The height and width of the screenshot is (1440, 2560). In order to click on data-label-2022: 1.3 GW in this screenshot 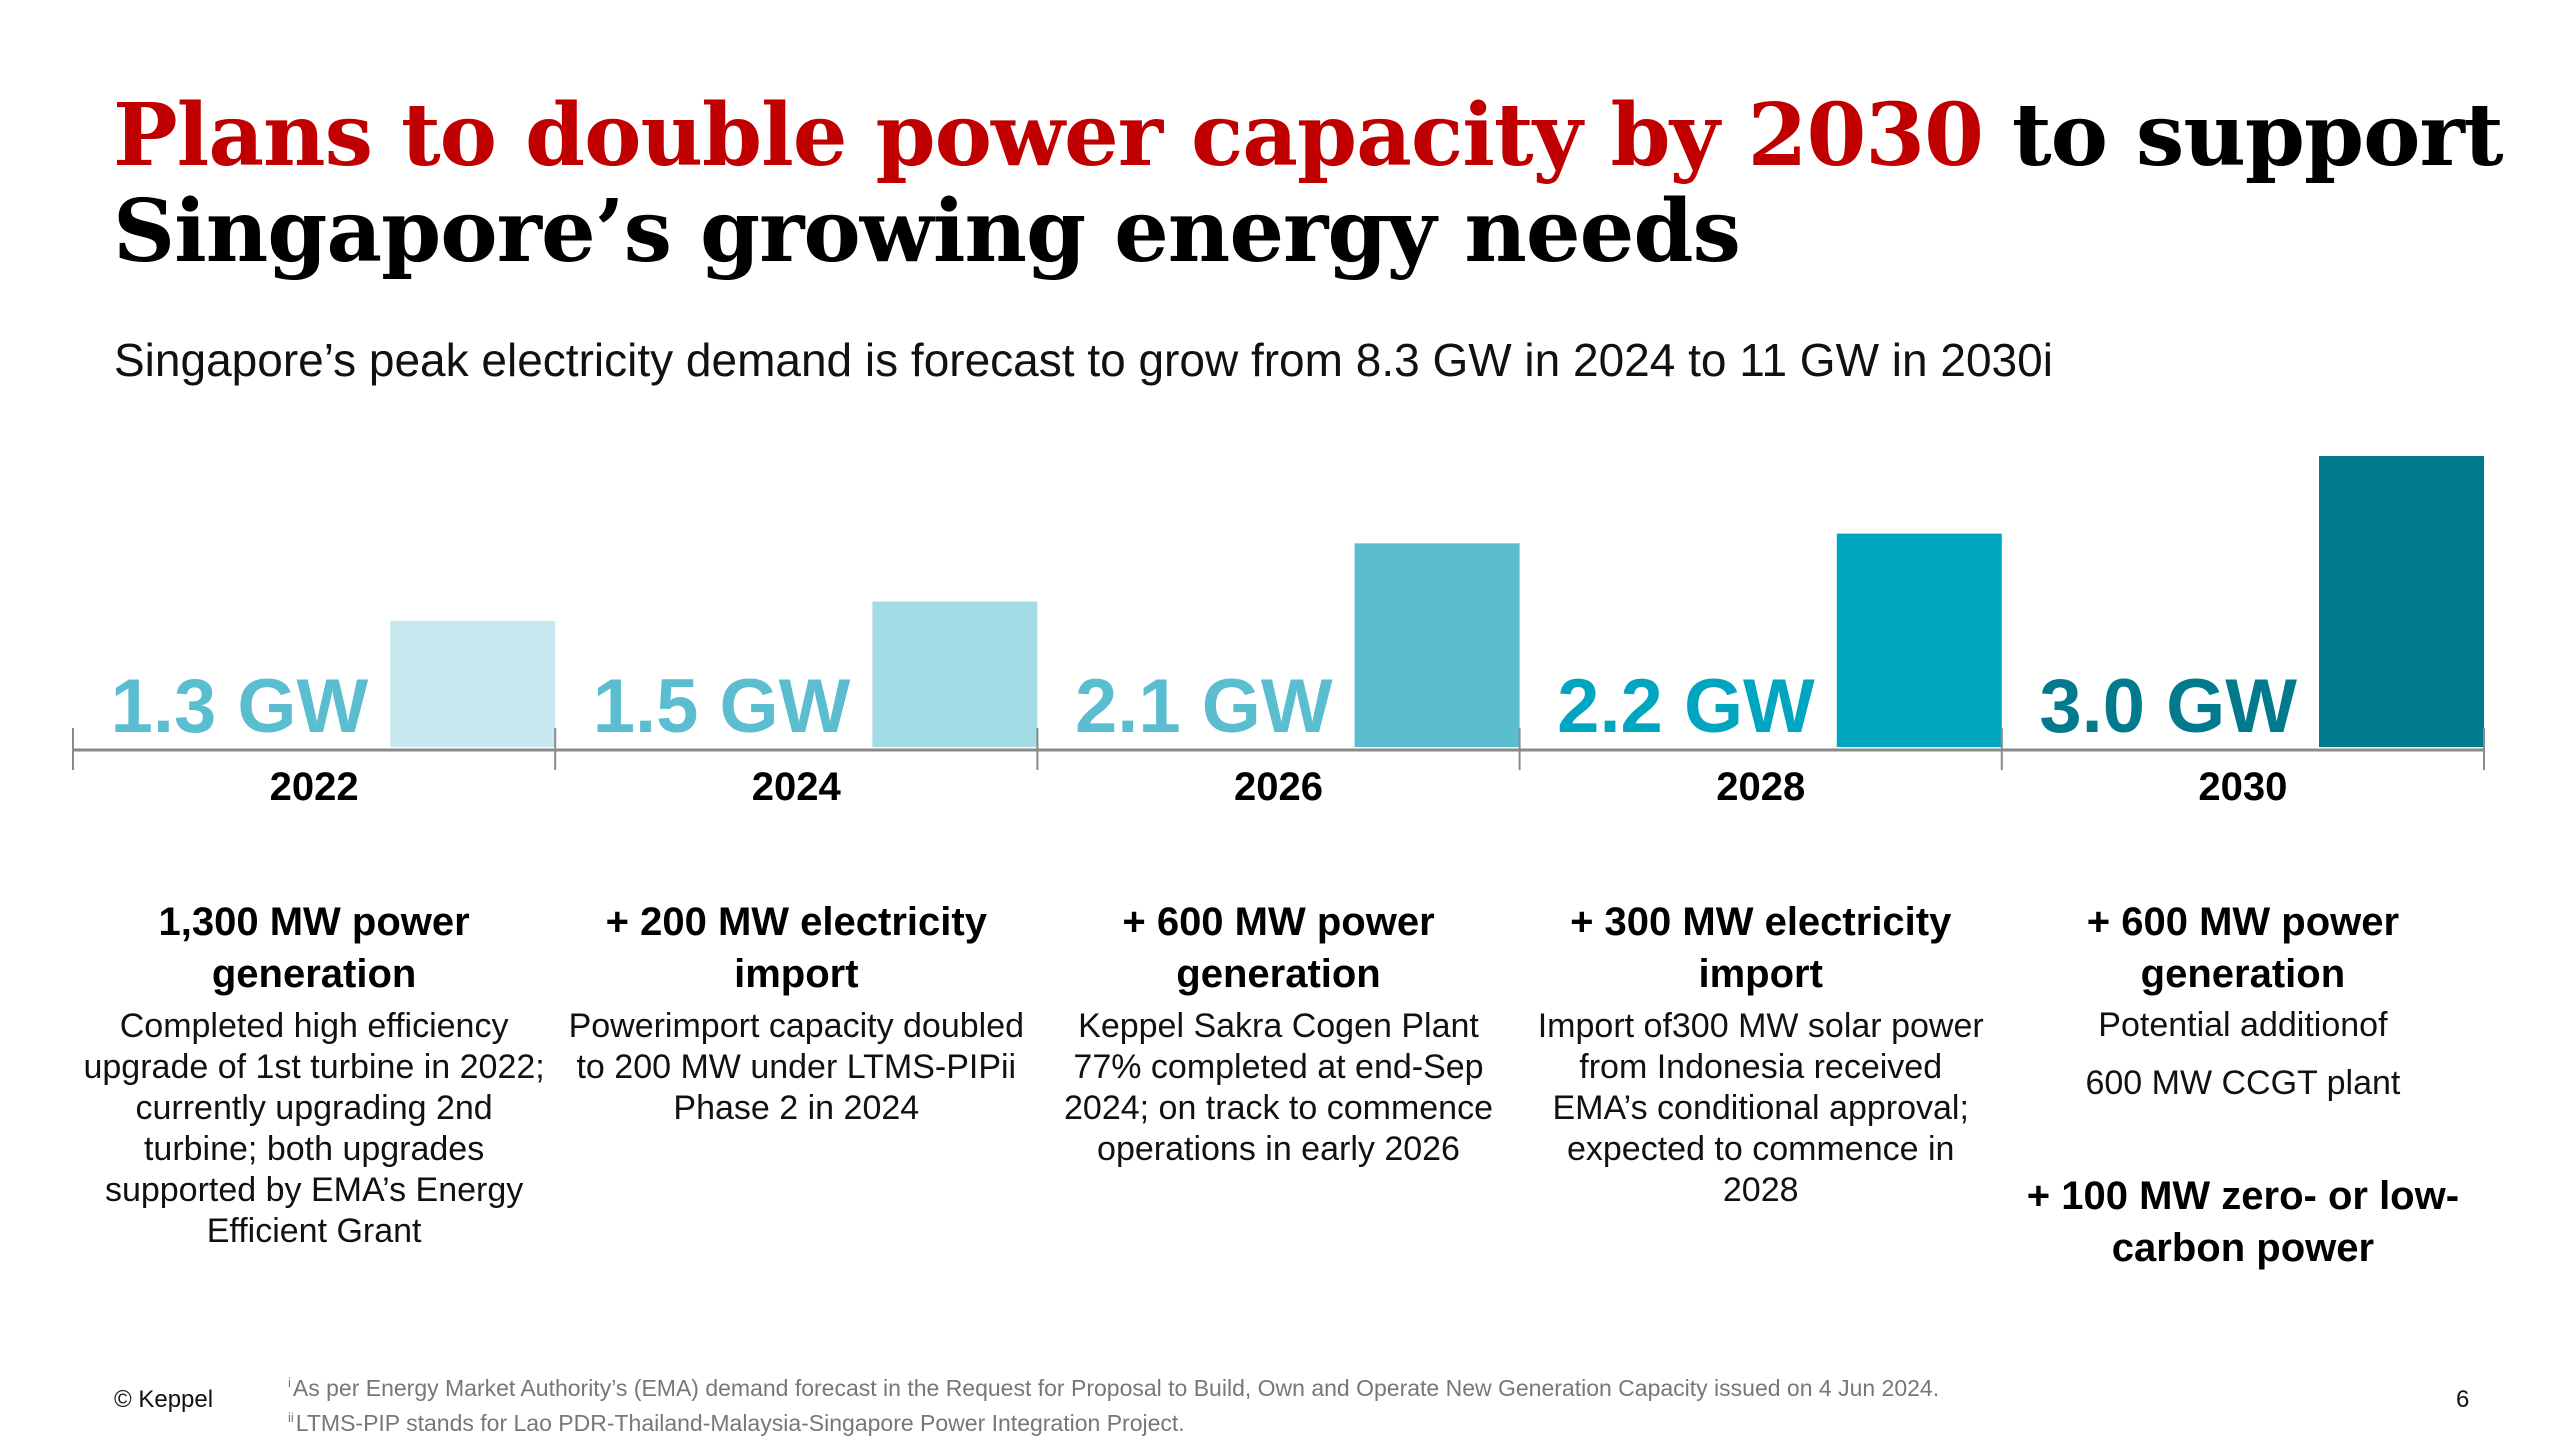, I will do `click(240, 706)`.